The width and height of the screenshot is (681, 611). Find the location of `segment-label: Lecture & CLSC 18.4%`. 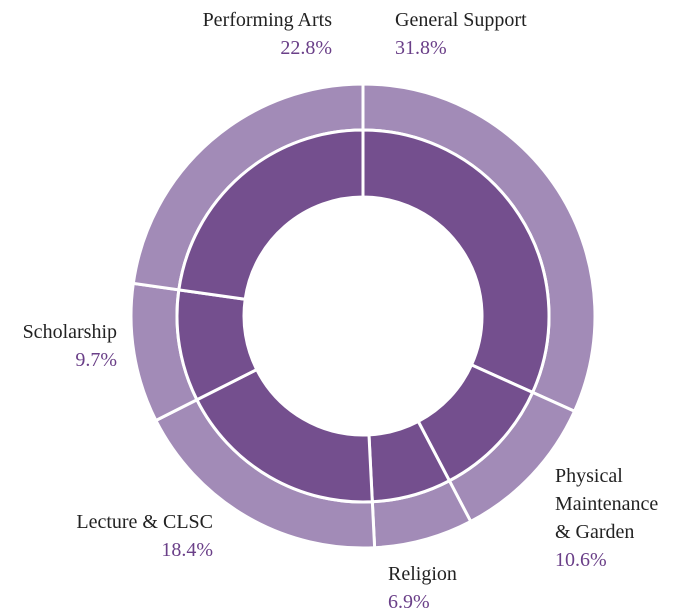

segment-label: Lecture & CLSC 18.4% is located at coordinates (106, 536).